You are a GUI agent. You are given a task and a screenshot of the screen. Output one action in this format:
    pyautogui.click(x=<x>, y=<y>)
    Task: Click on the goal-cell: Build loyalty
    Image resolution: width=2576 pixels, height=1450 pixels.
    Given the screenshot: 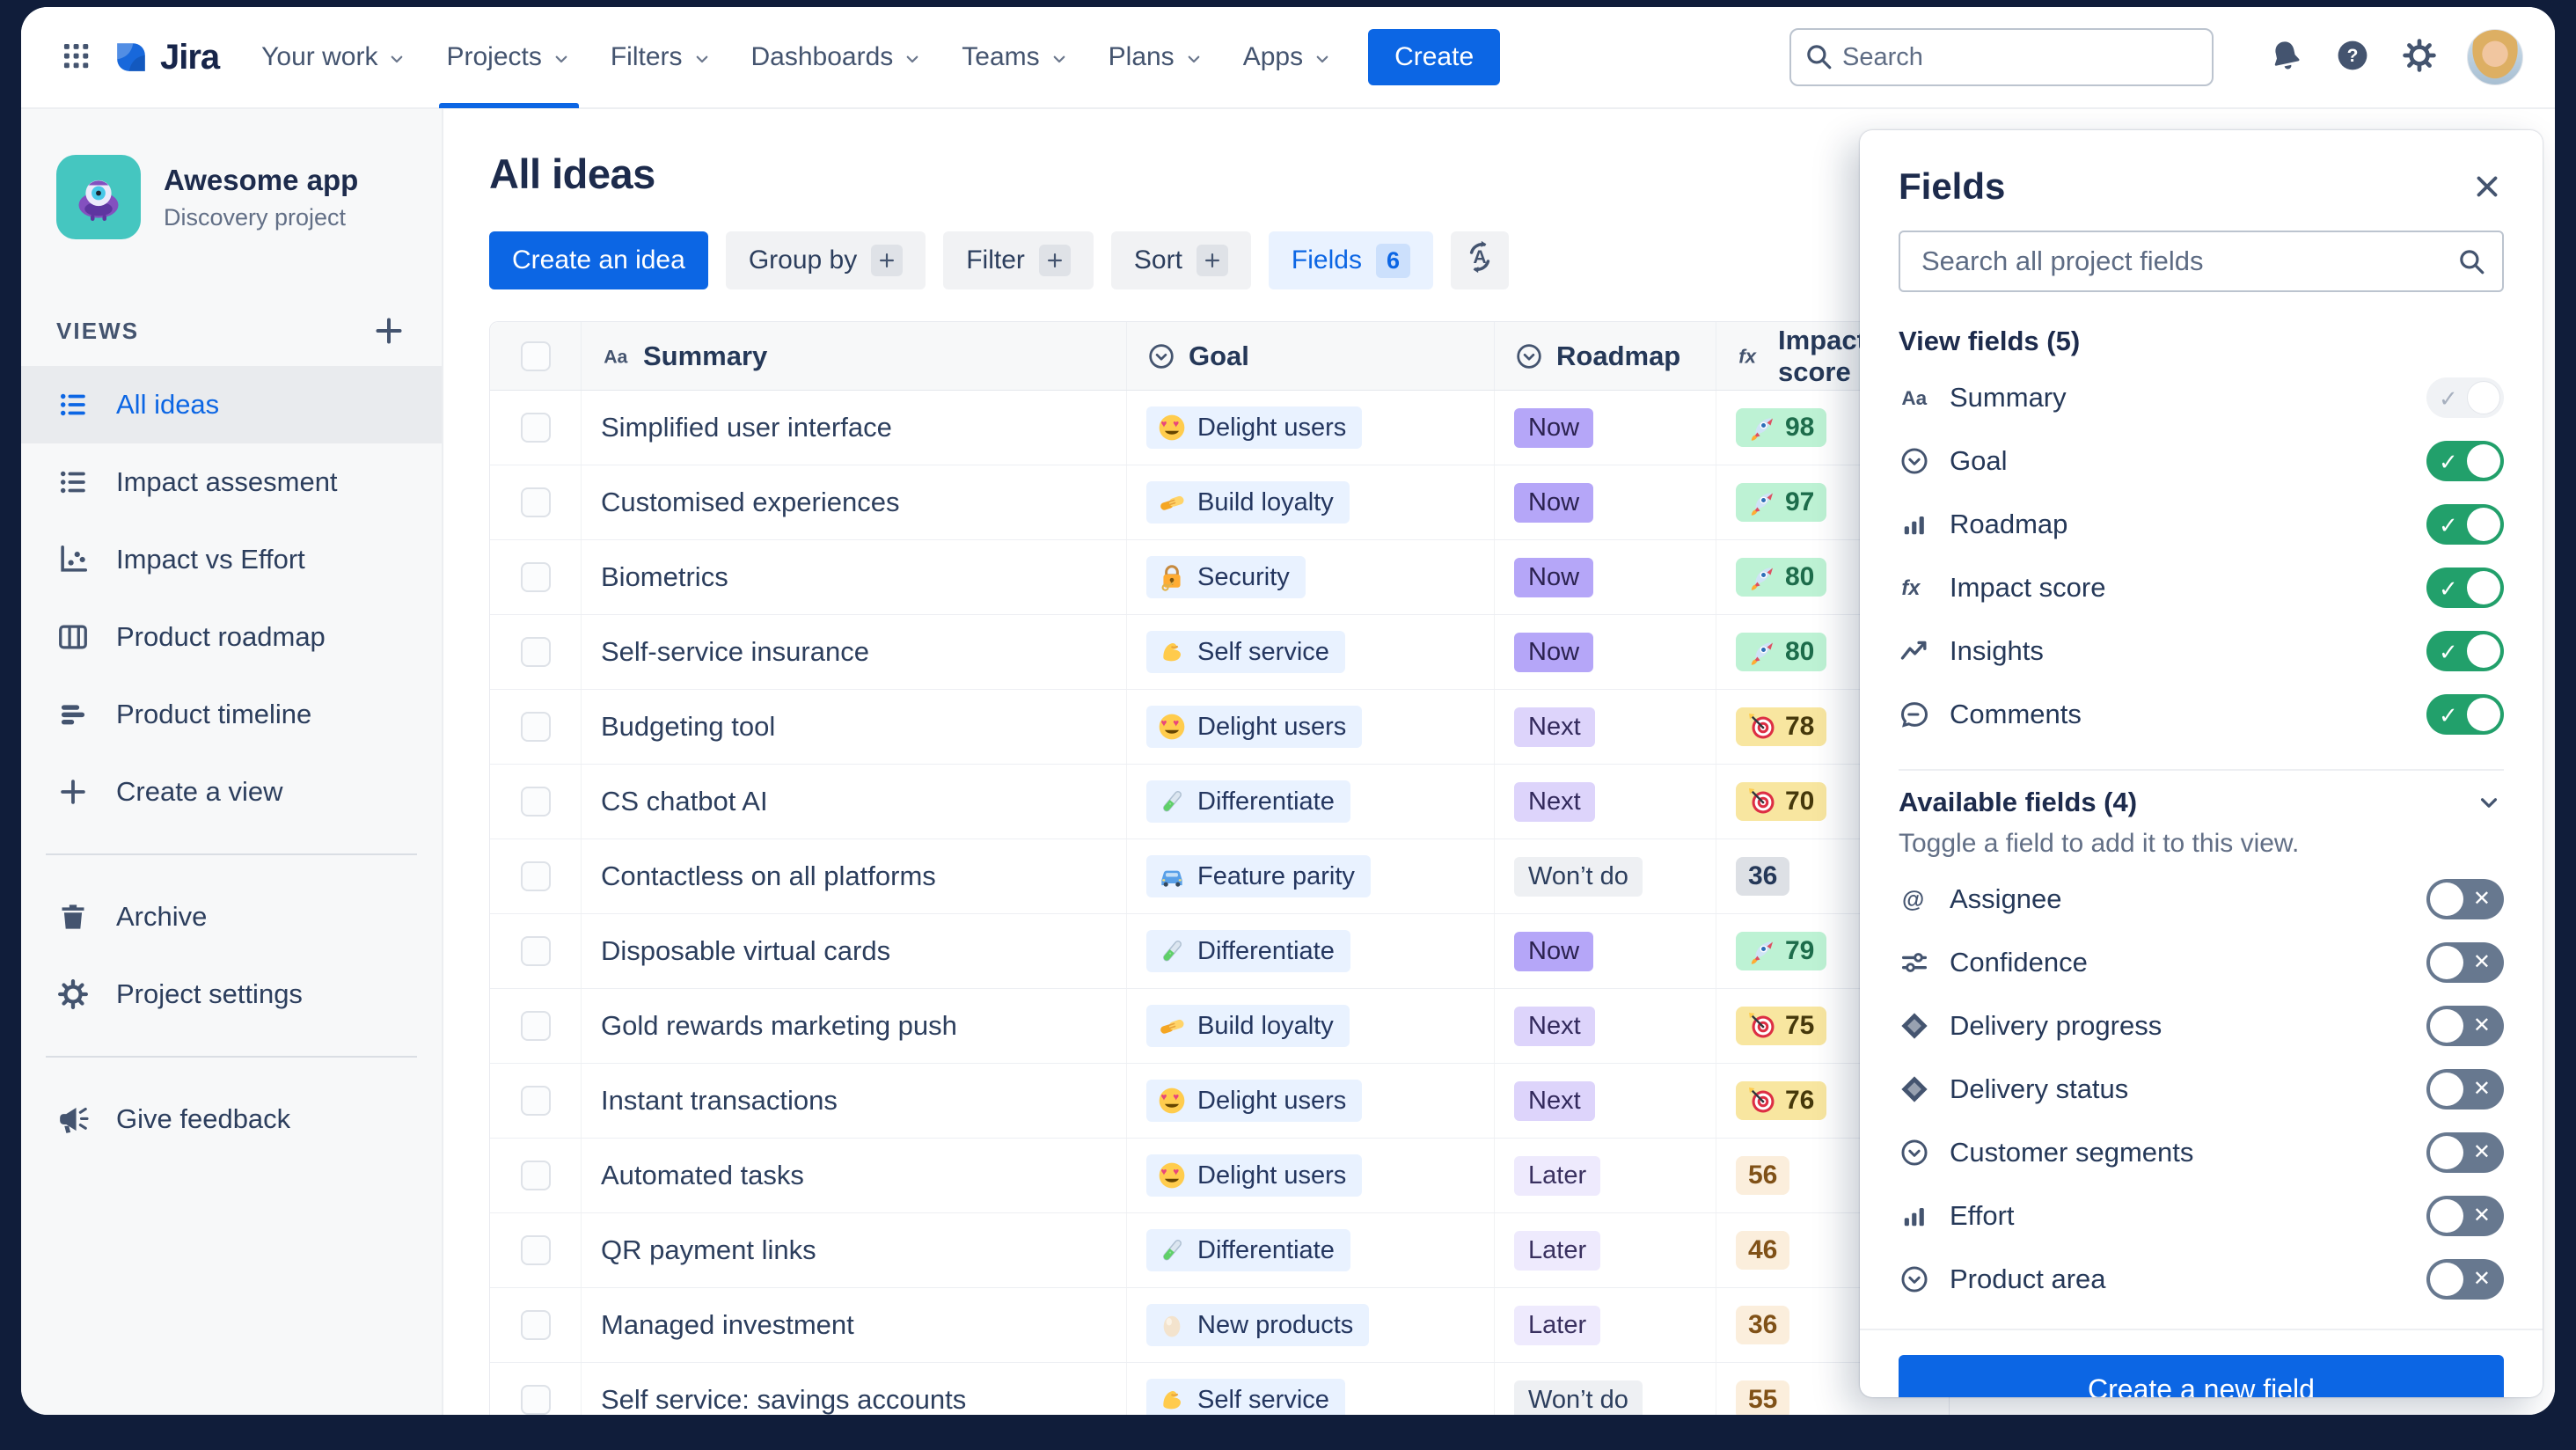 What is the action you would take?
    pyautogui.click(x=1311, y=502)
    